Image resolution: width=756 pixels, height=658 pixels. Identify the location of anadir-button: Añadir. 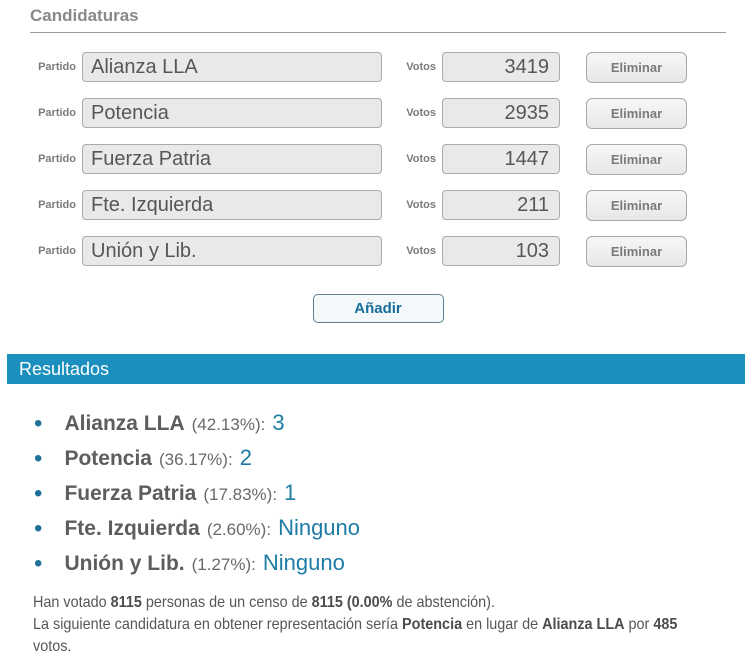
(378, 308).